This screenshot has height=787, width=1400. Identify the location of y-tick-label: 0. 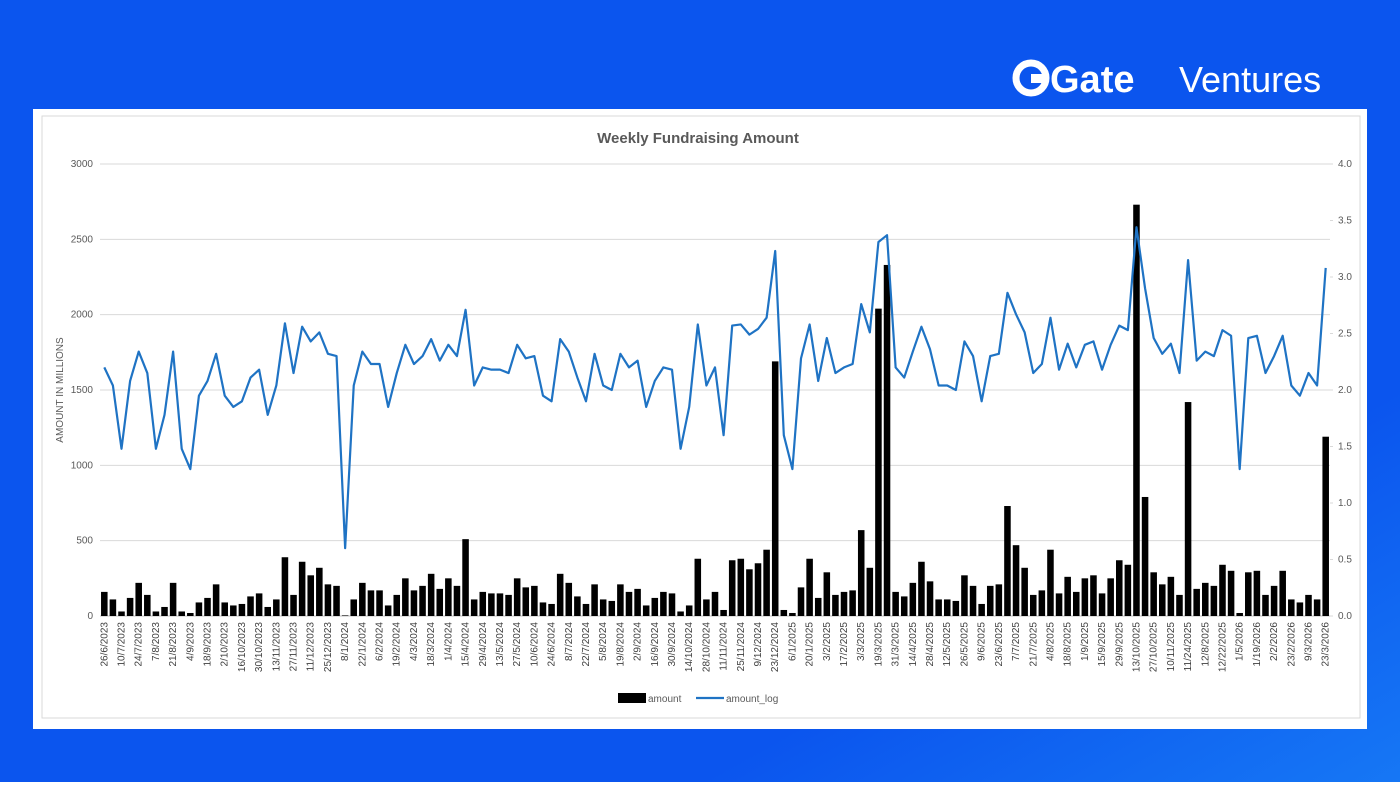
(90, 616).